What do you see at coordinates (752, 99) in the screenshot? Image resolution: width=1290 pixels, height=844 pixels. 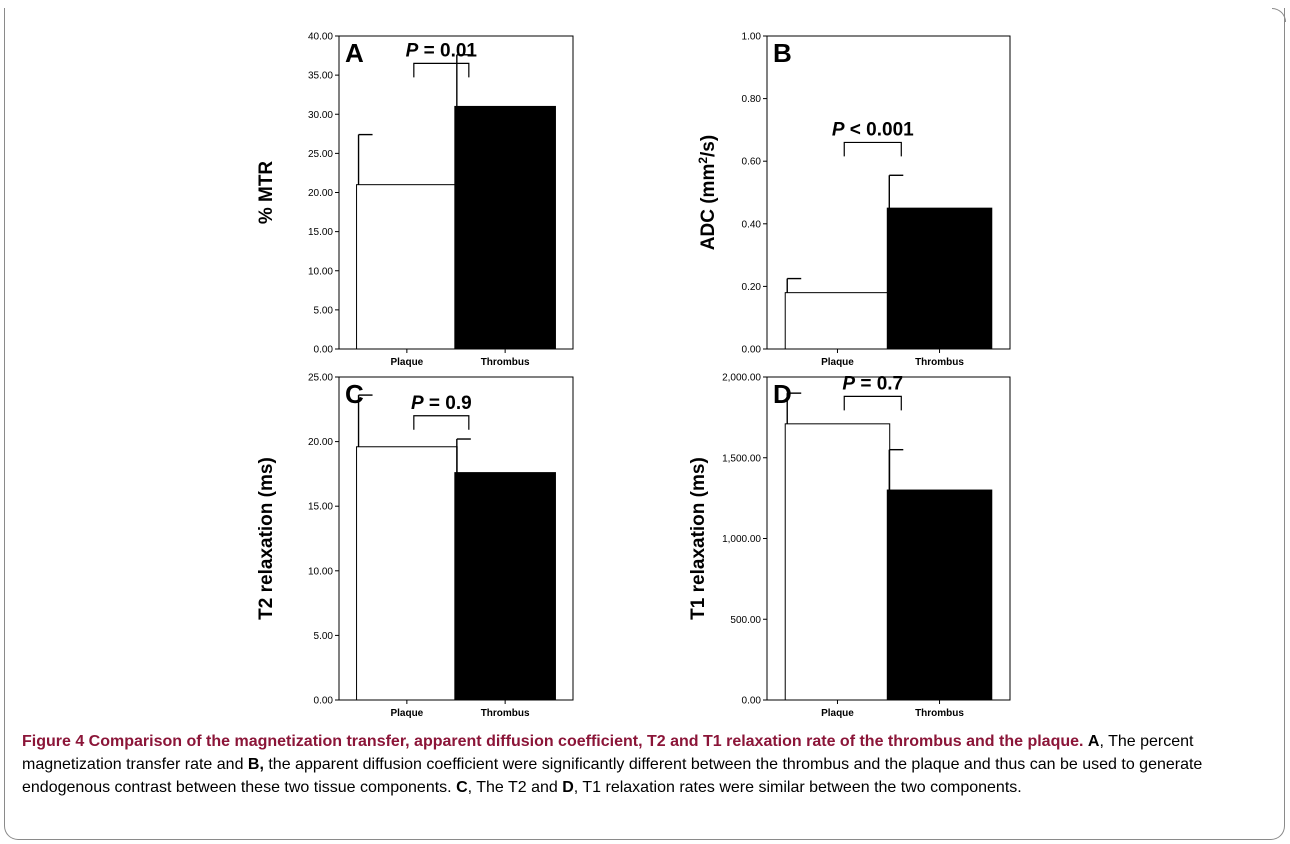 I see `y-tick-label: 0.80` at bounding box center [752, 99].